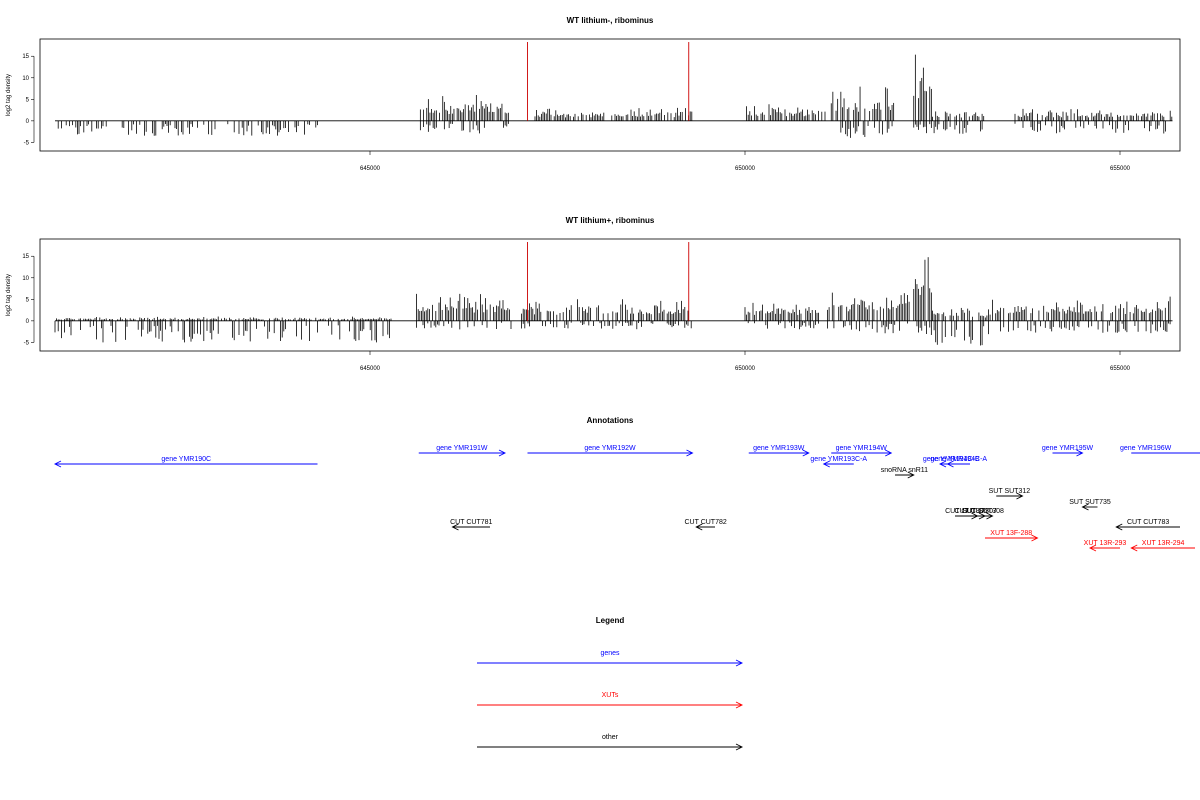 The image size is (1200, 800). I want to click on annotations-title: Annotations, so click(610, 420).